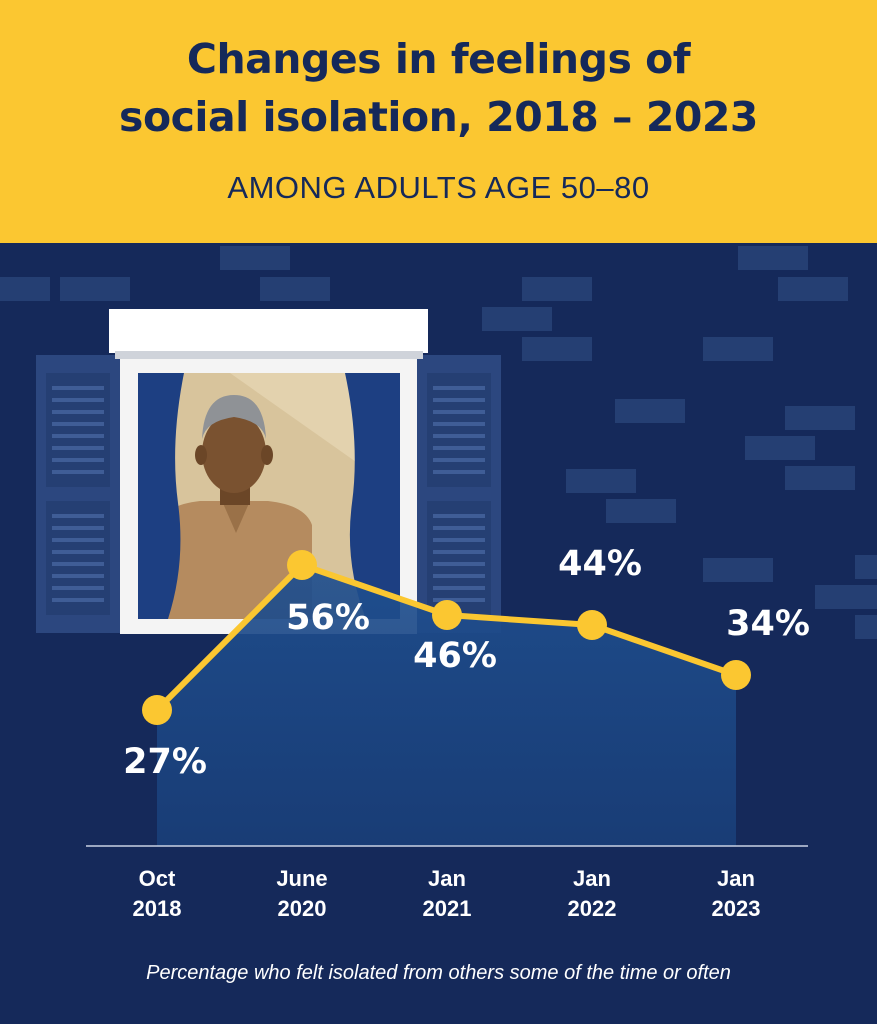  What do you see at coordinates (736, 908) in the screenshot?
I see `x-tick-label-5-line-2: 2023` at bounding box center [736, 908].